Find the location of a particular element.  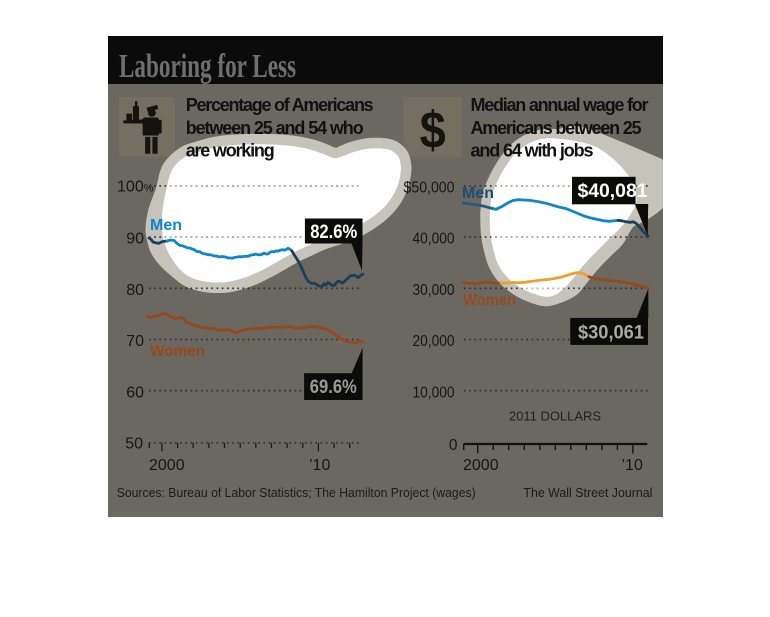

svg-text: $50,000 is located at coordinates (429, 188).